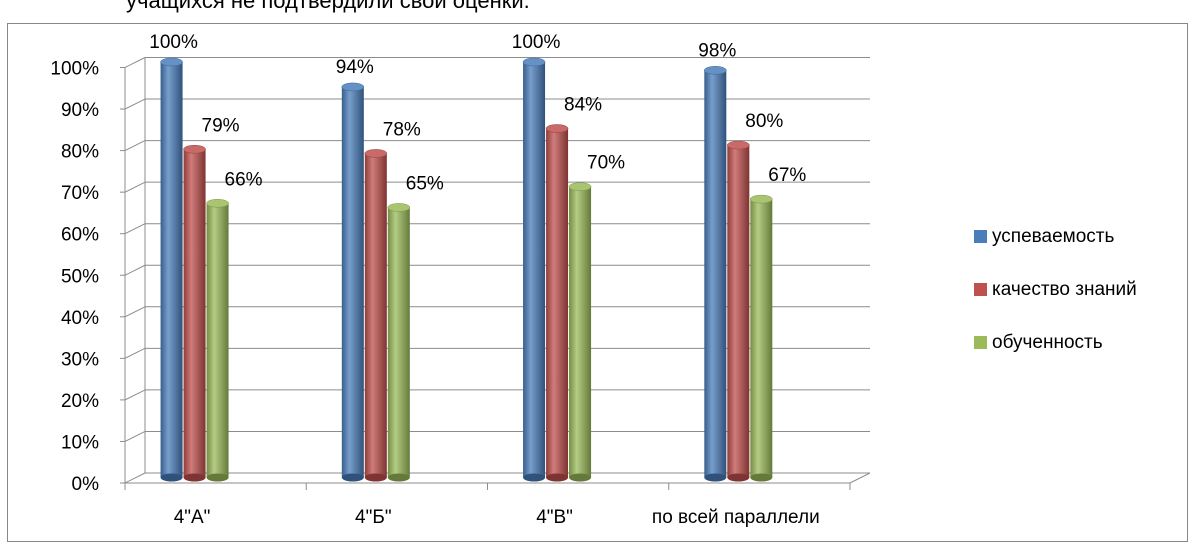 This screenshot has width=1196, height=543. I want to click on legend-swatch-blue, so click(980, 236).